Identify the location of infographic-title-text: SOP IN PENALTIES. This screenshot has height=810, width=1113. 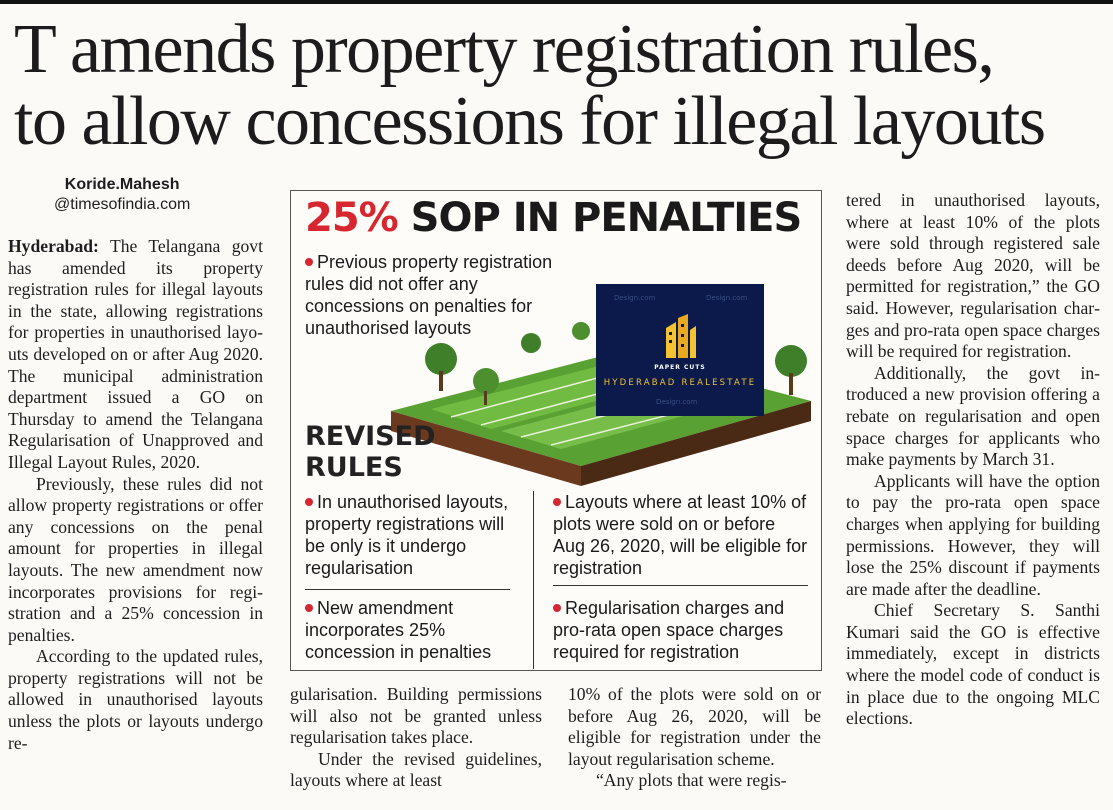
(600, 218).